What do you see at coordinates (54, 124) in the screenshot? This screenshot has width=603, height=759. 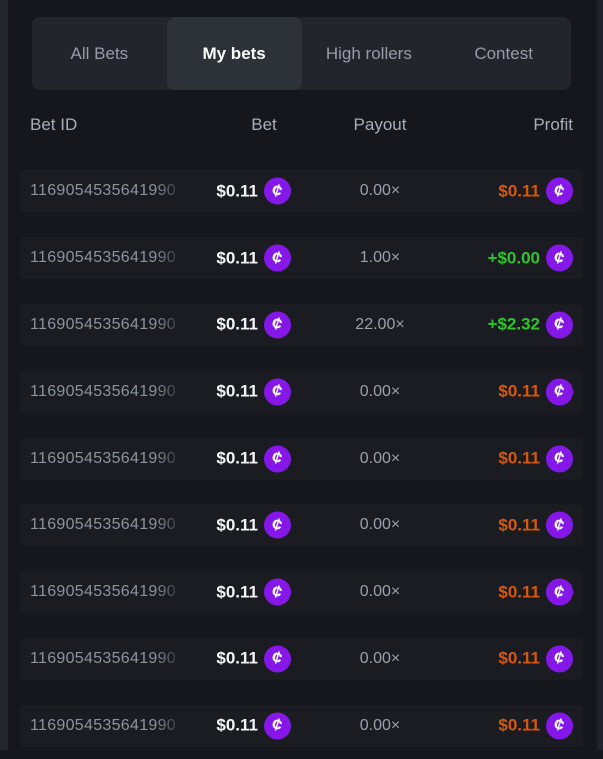 I see `header-bet-id: Bet ID` at bounding box center [54, 124].